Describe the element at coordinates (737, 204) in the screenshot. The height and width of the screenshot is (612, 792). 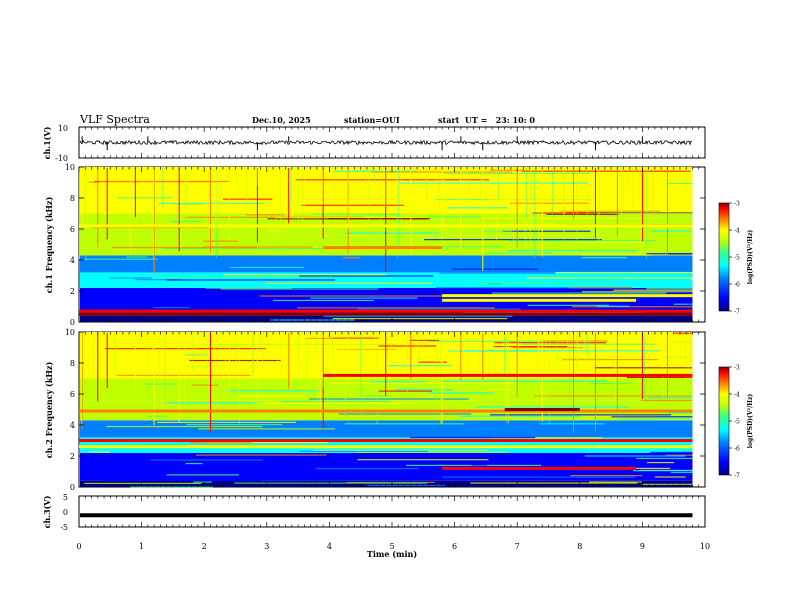
I see `colorbar-tick-label: -3` at that location.